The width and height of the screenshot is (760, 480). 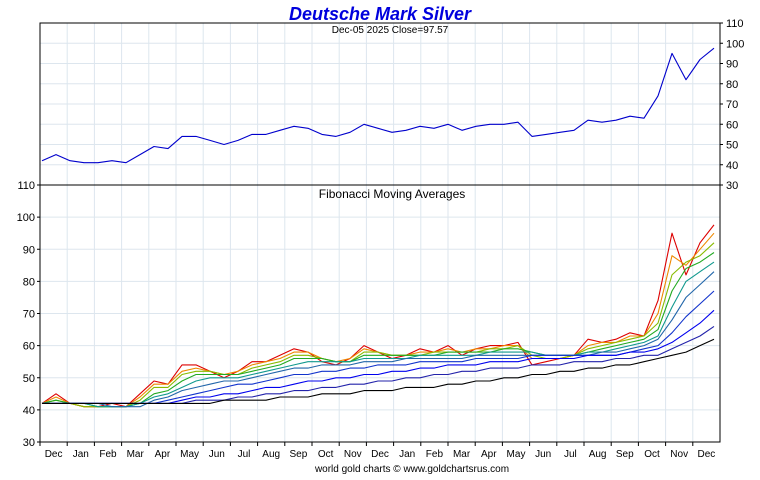 What do you see at coordinates (652, 454) in the screenshot?
I see `x-tick-label-22: Oct` at bounding box center [652, 454].